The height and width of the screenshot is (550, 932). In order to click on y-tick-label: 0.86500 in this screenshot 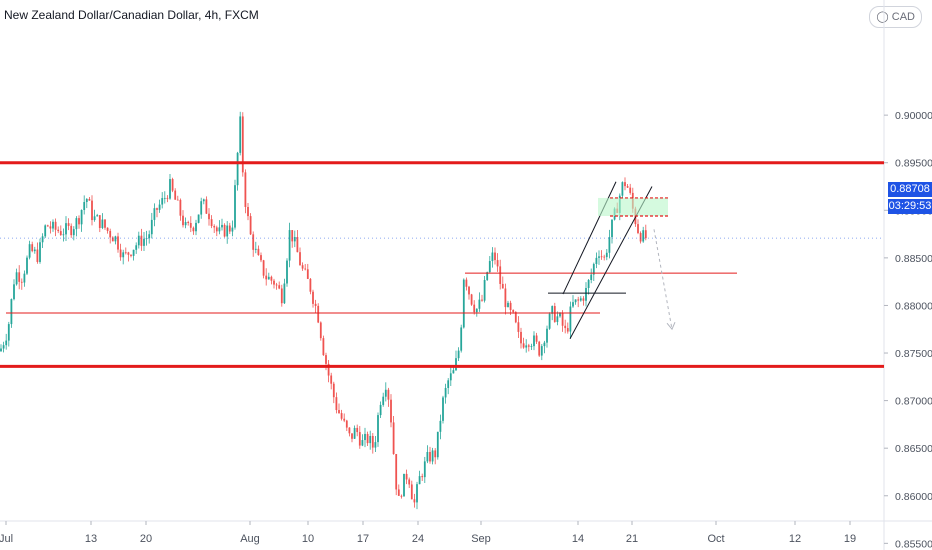, I will do `click(913, 449)`.